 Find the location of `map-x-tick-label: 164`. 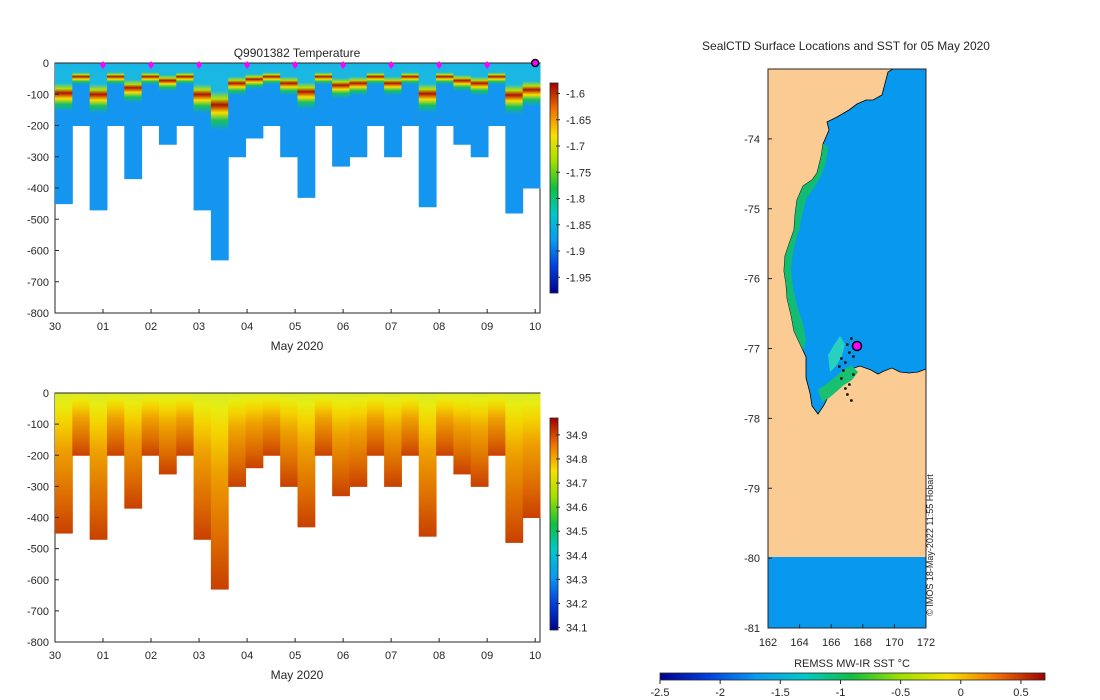

map-x-tick-label: 164 is located at coordinates (799, 643).